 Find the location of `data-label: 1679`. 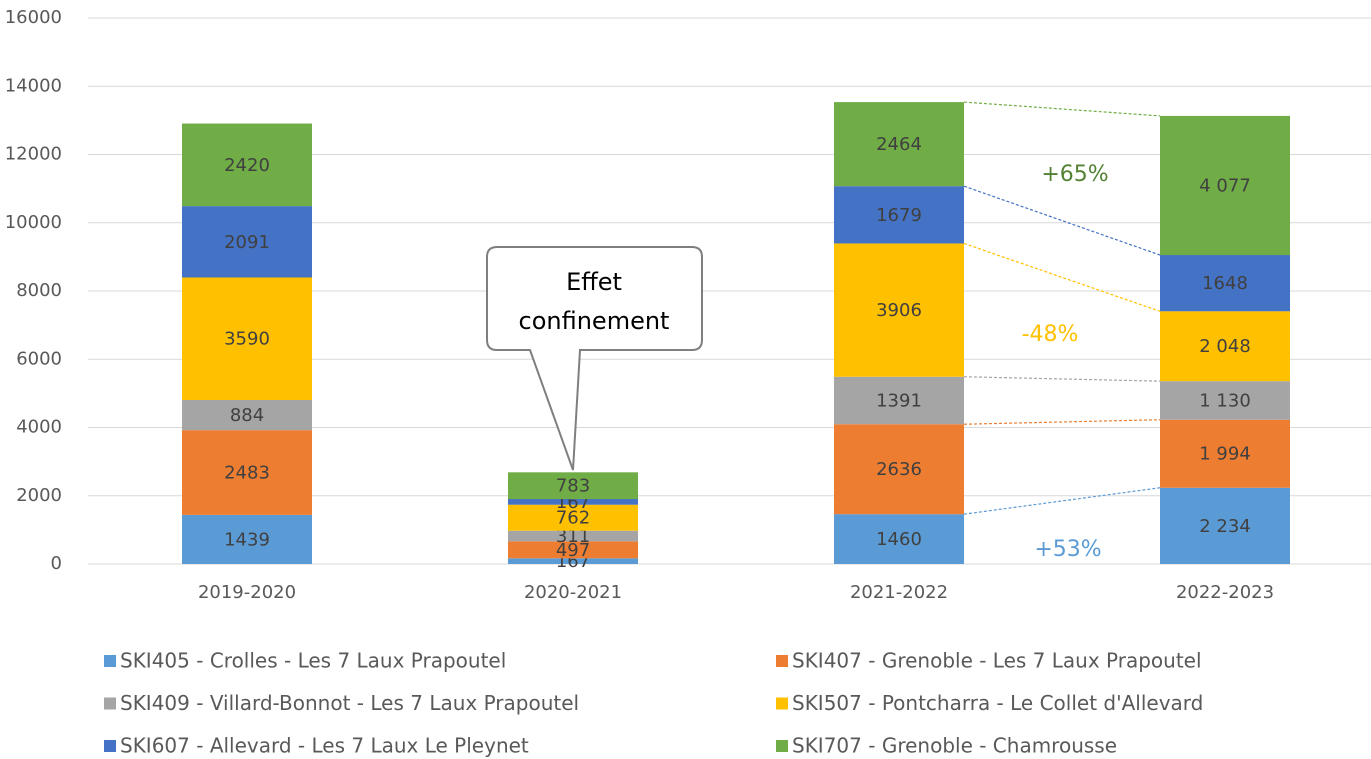

data-label: 1679 is located at coordinates (899, 215).